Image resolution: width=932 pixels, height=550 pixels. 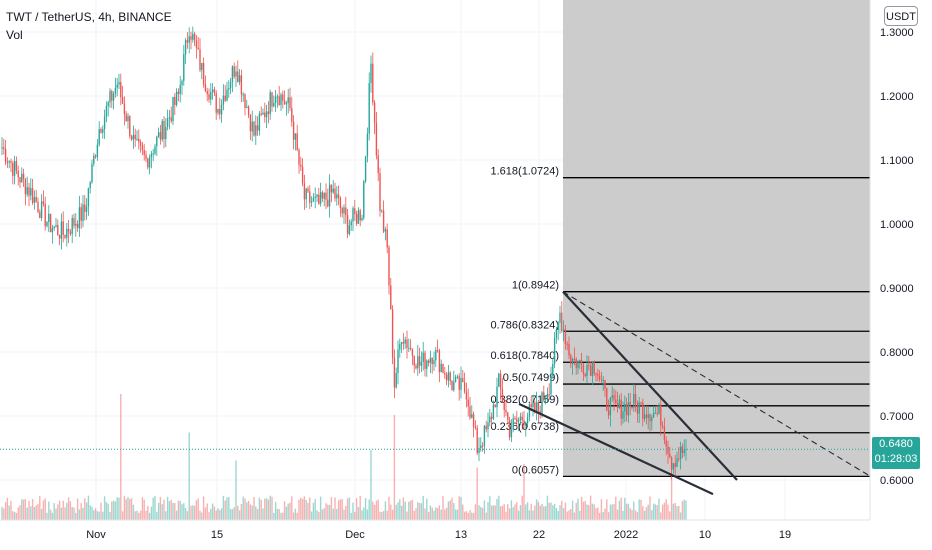 I want to click on symbol-title: TWT / TetherUS, 4h, BINANCE, so click(x=89, y=17).